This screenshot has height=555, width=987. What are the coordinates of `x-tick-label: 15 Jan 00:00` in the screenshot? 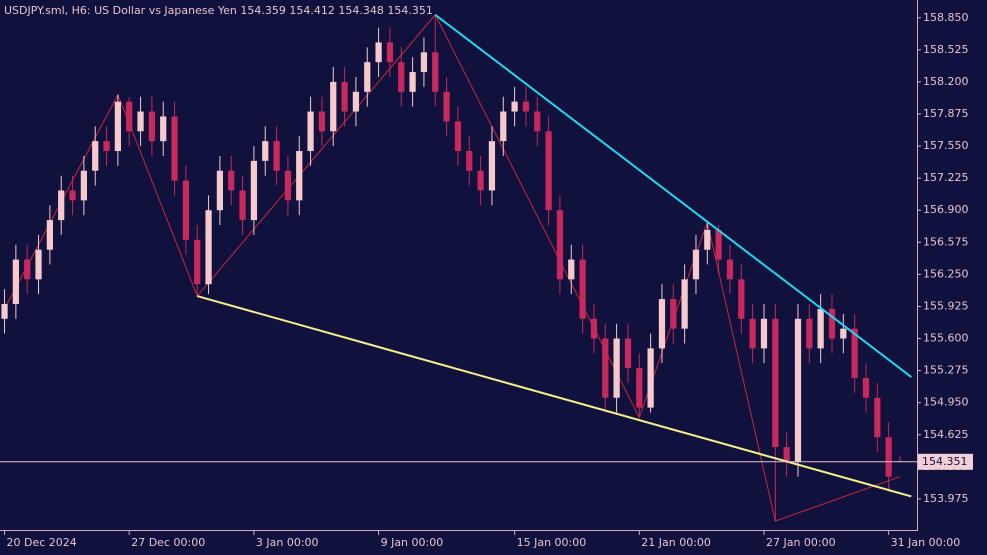 It's located at (552, 542).